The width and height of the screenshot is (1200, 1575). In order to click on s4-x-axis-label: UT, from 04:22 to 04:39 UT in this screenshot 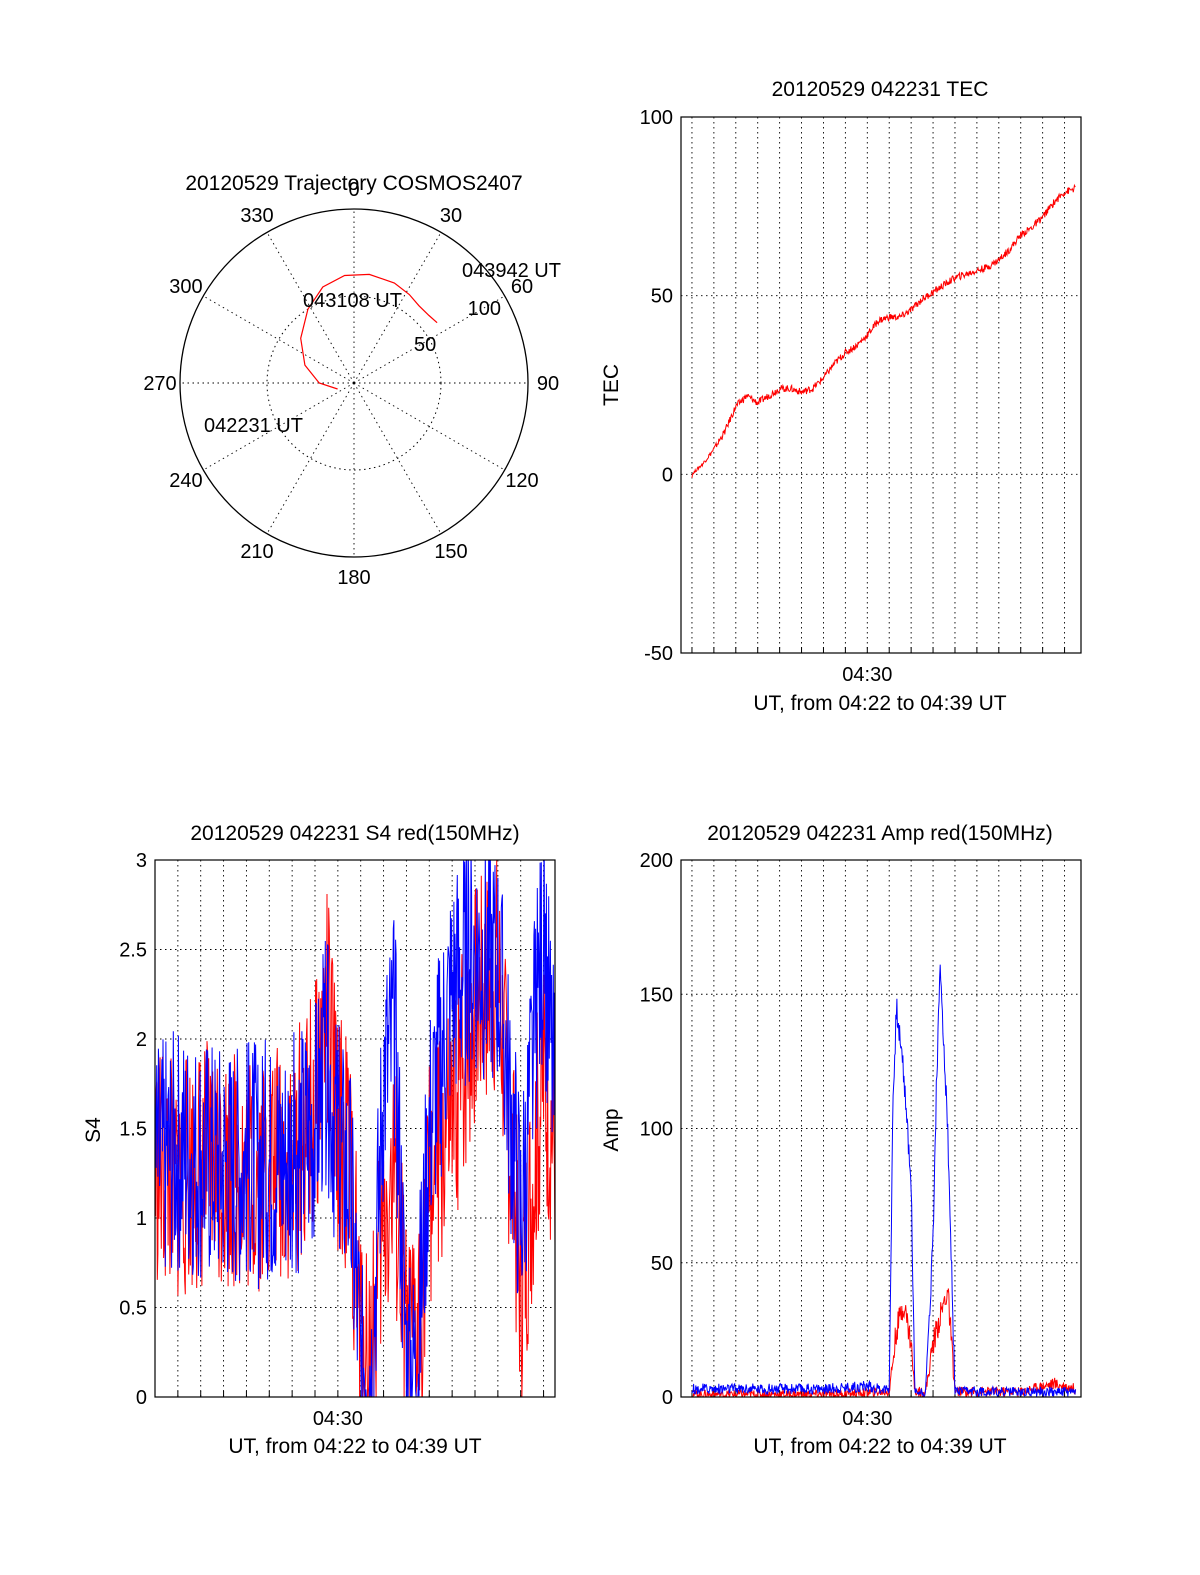, I will do `click(354, 1446)`.